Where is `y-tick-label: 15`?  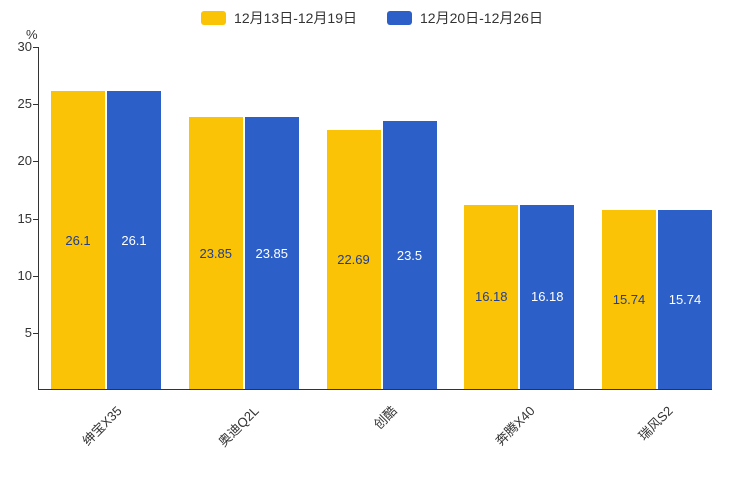
y-tick-label: 15 is located at coordinates (24, 218).